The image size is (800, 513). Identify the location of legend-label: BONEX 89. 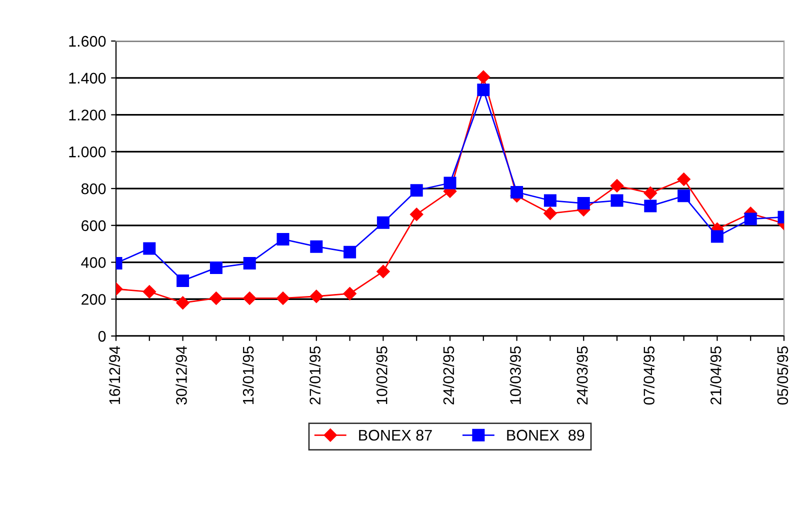
(545, 435).